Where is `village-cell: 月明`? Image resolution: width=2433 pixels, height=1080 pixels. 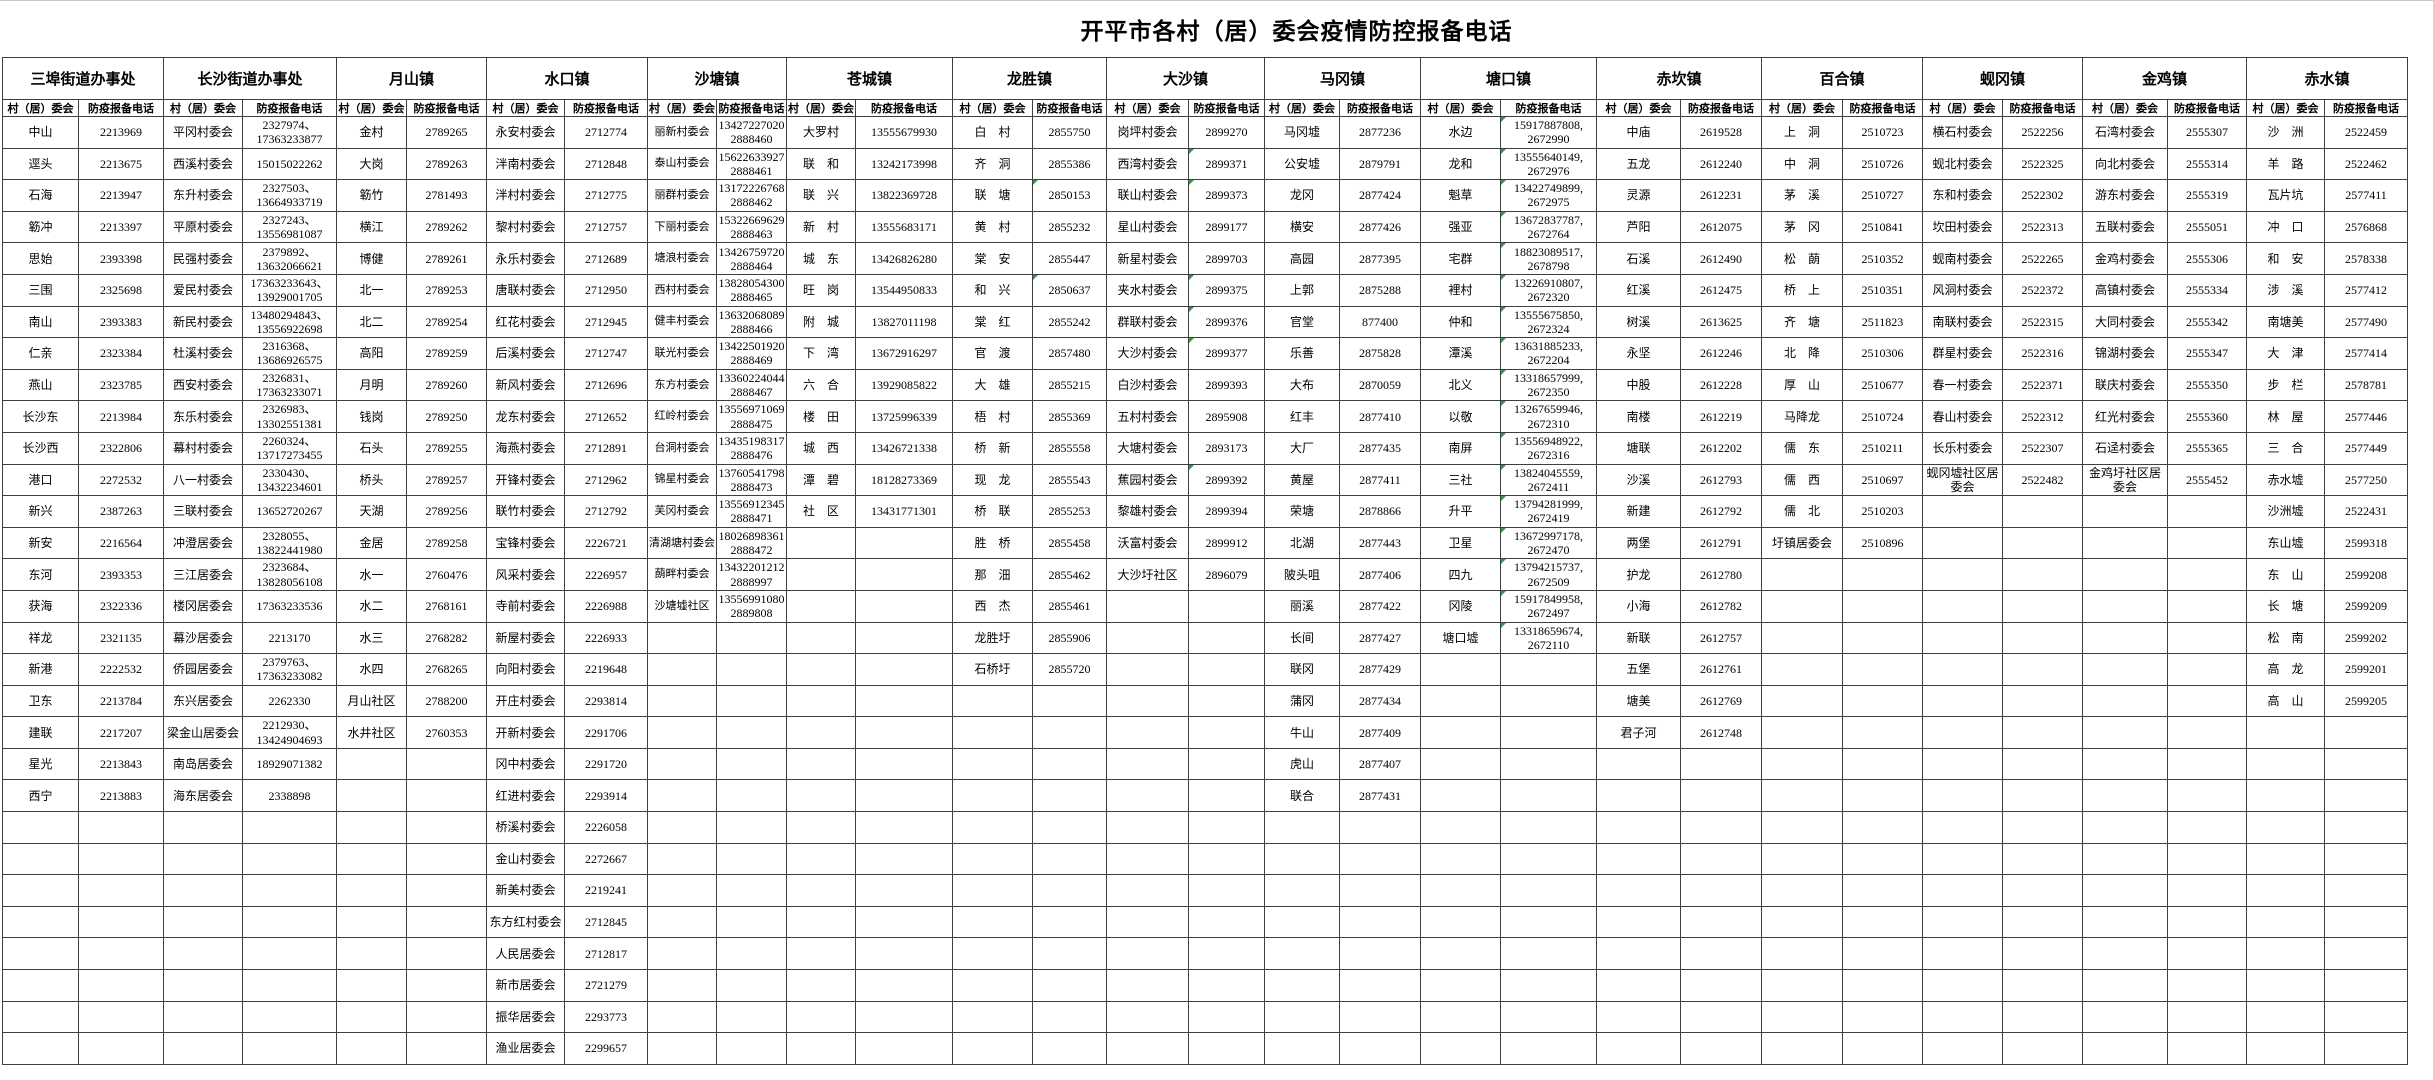
village-cell: 月明 is located at coordinates (371, 385).